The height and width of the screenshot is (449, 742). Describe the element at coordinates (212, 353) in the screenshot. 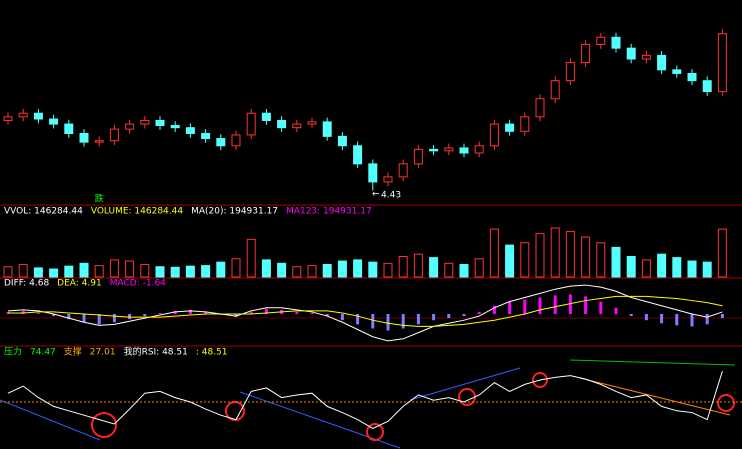

I see `legend-entry: : 48.51` at that location.